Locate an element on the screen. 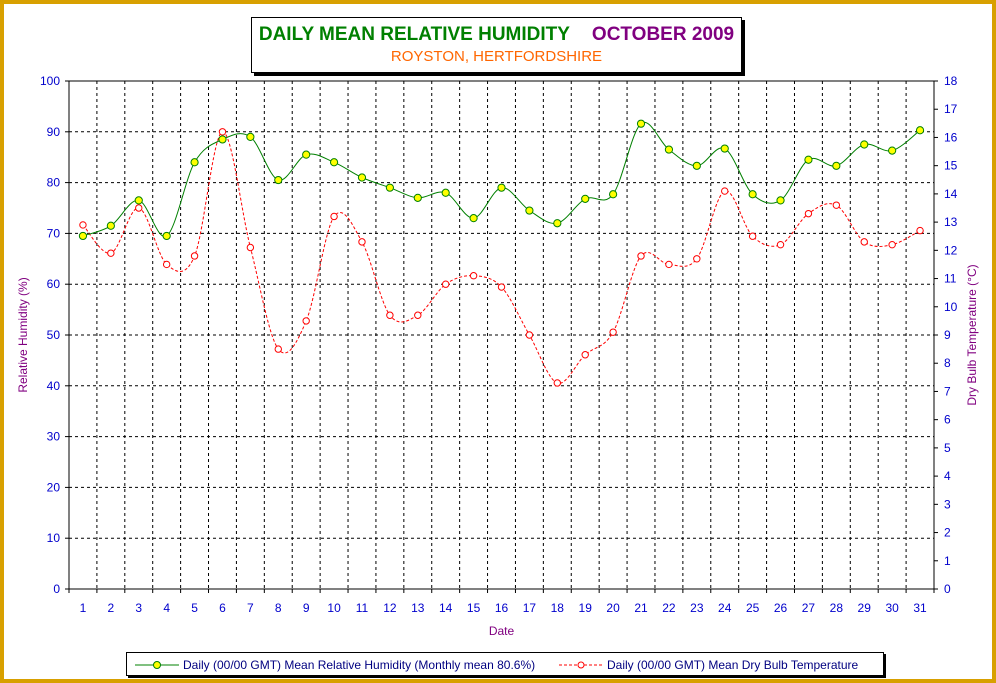  x-axis-tick-label: 15 is located at coordinates (474, 608).